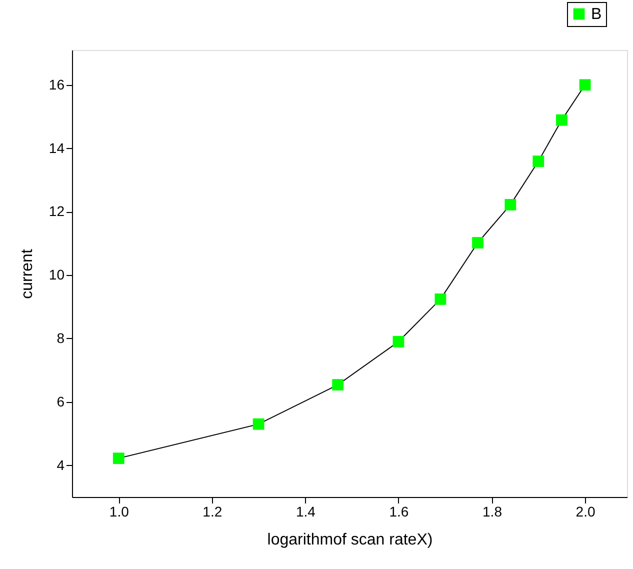  What do you see at coordinates (596, 14) in the screenshot?
I see `legend-label: B` at bounding box center [596, 14].